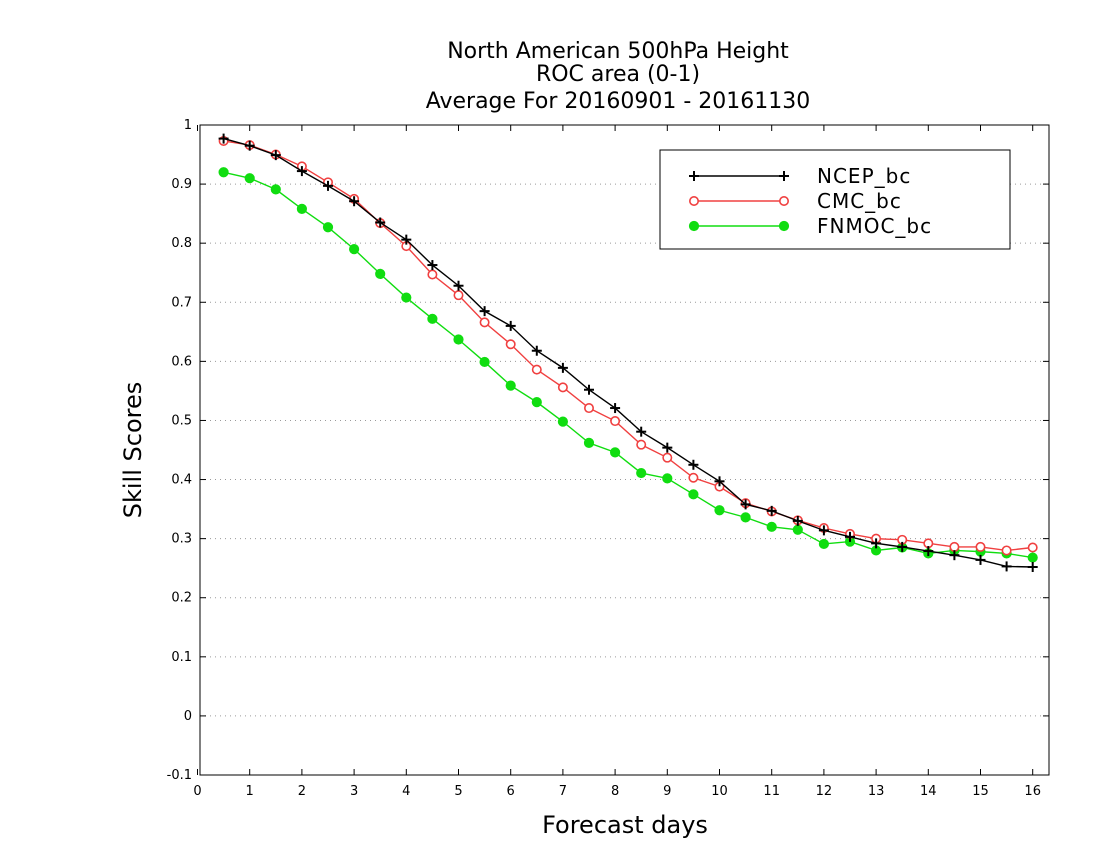 The width and height of the screenshot is (1100, 850). What do you see at coordinates (980, 791) in the screenshot?
I see `x-tick-label: 15` at bounding box center [980, 791].